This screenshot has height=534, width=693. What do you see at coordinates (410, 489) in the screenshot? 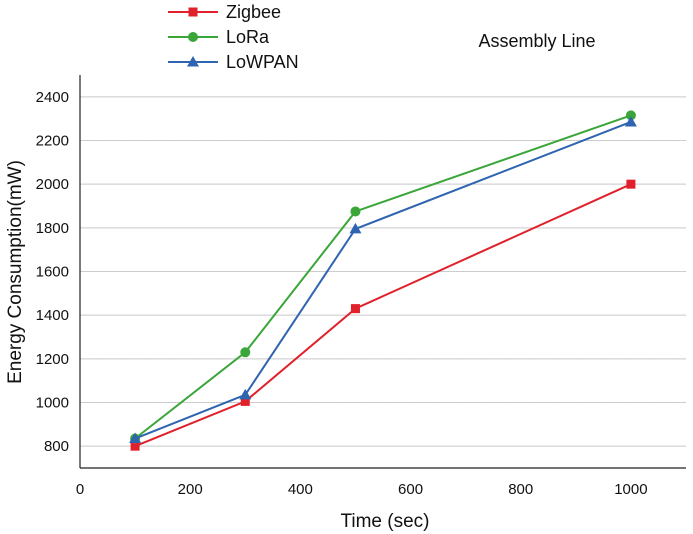
I see `x-tick-label: 600` at bounding box center [410, 489].